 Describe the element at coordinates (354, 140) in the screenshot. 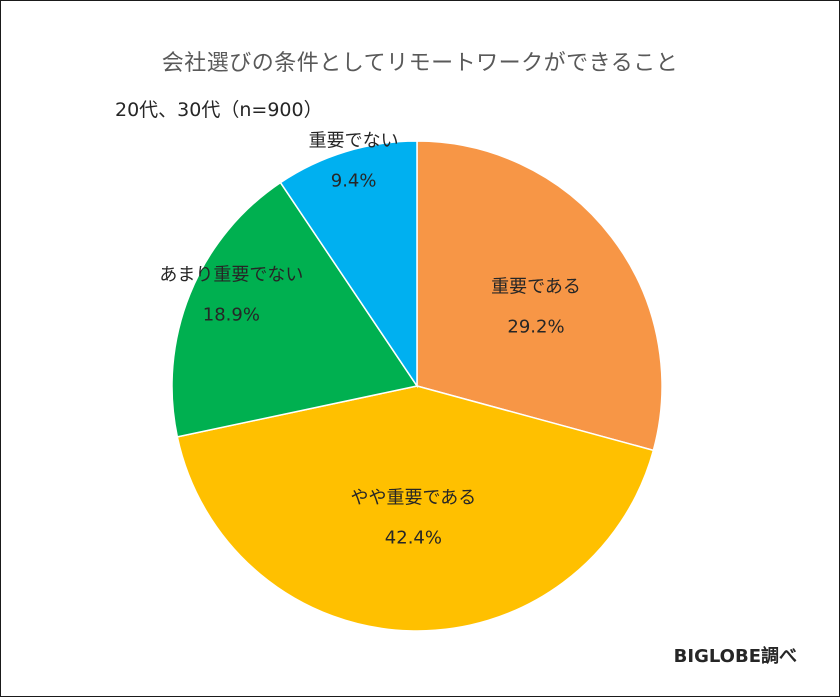

I see `slice-category-label: 重要でない` at that location.